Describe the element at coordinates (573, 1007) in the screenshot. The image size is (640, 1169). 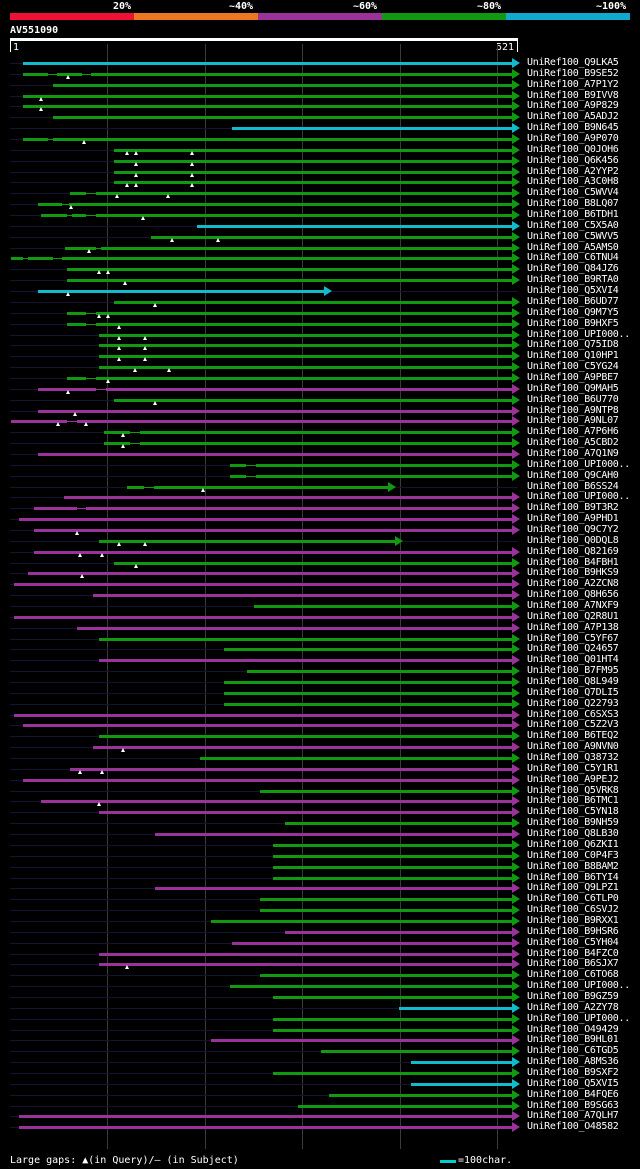
I see `hit-label: UniRef100_A2ZY78` at that location.